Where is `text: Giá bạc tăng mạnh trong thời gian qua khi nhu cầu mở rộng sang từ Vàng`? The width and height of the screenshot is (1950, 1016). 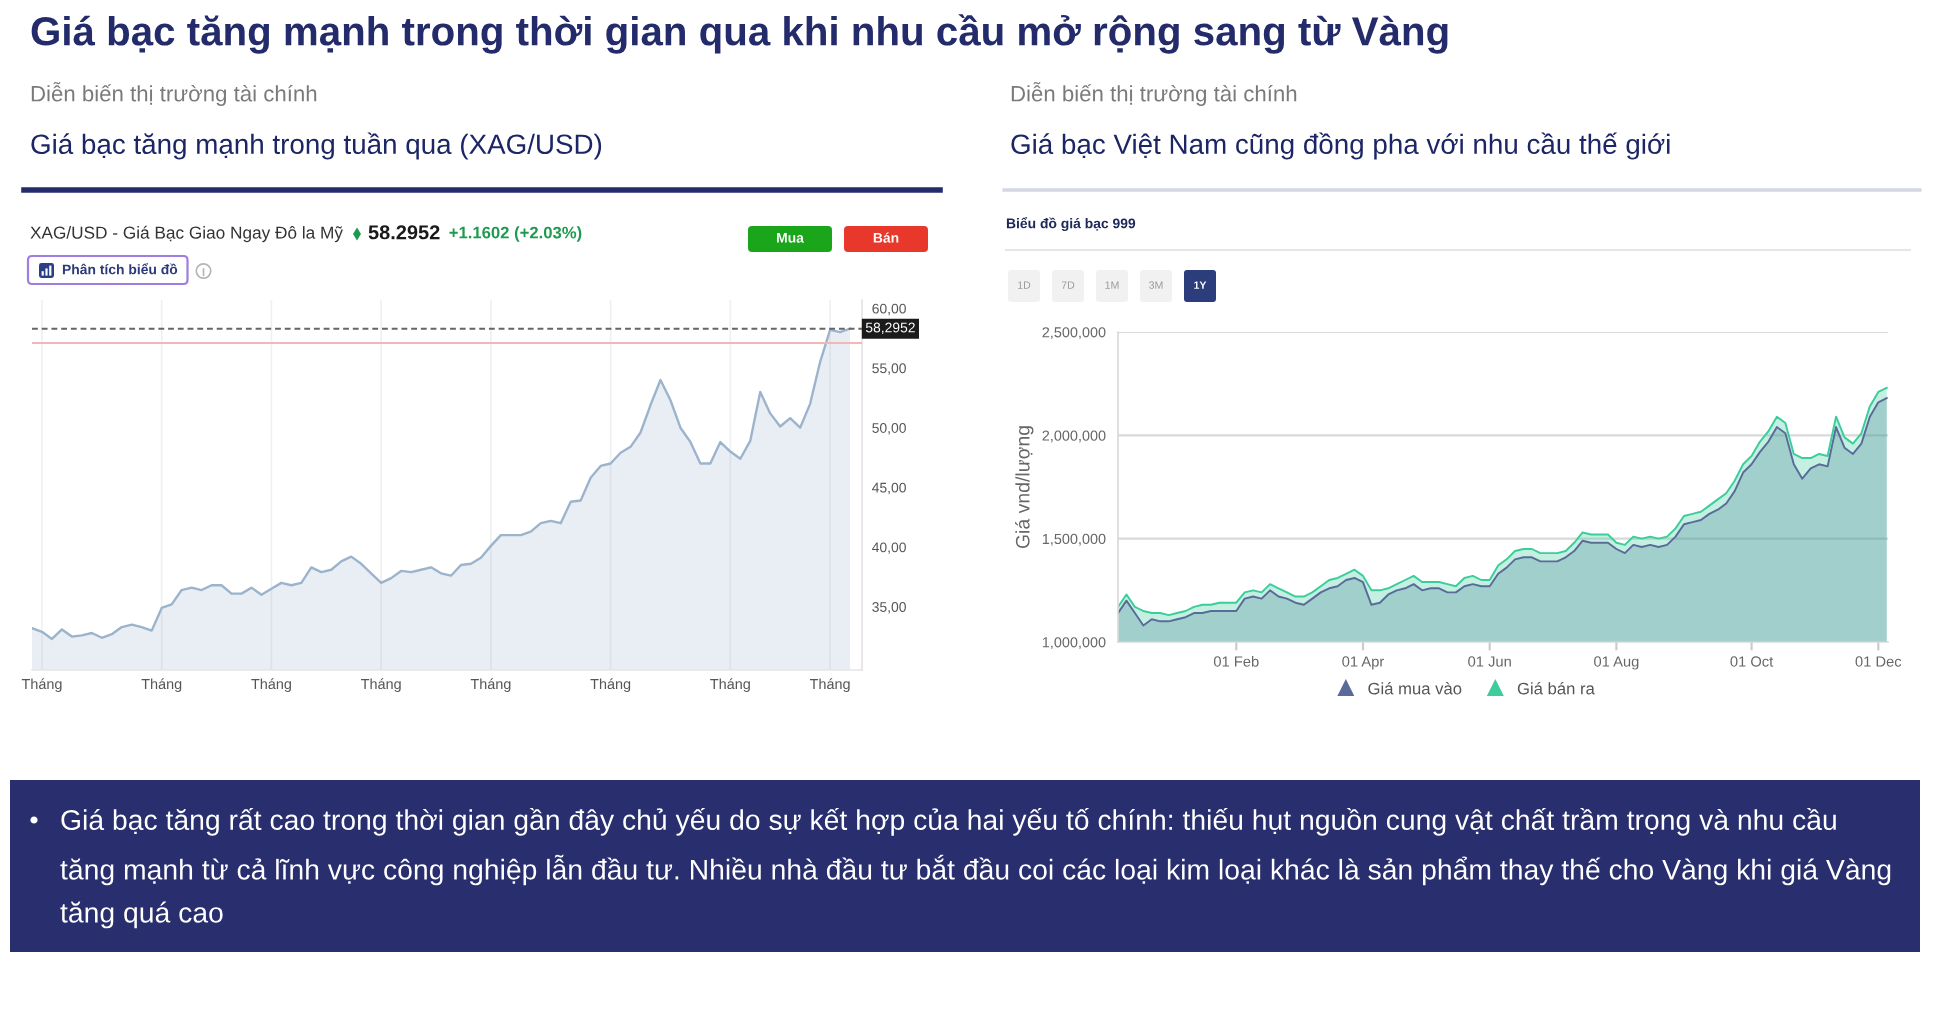 text: Giá bạc tăng mạnh trong thời gian qua khi nhu cầu mở rộng sang từ Vàng is located at coordinates (739, 34).